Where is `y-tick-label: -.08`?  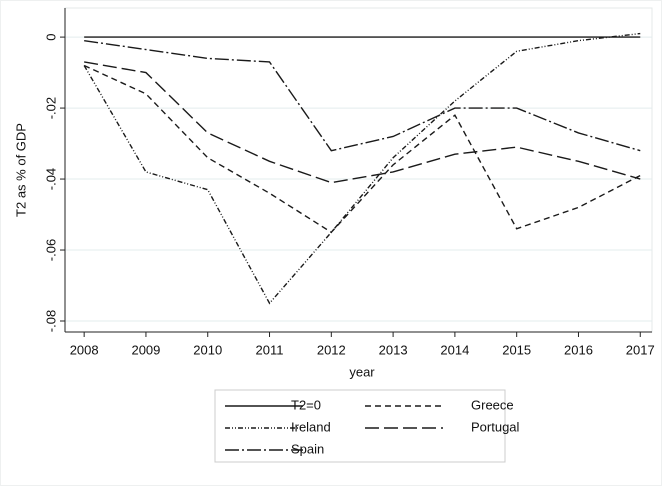
y-tick-label: -.08 is located at coordinates (50, 321).